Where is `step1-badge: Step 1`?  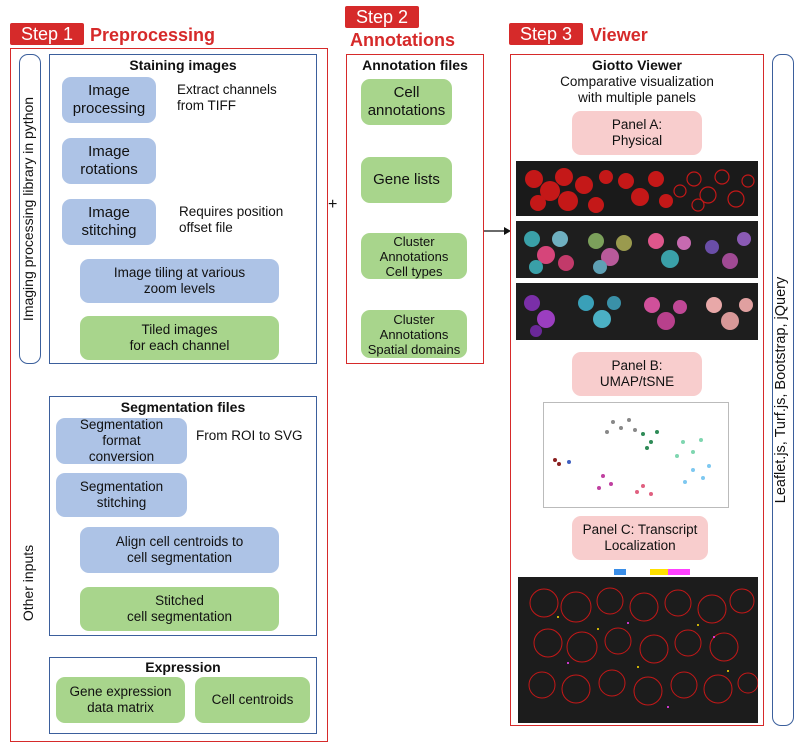
step1-badge: Step 1 is located at coordinates (47, 34).